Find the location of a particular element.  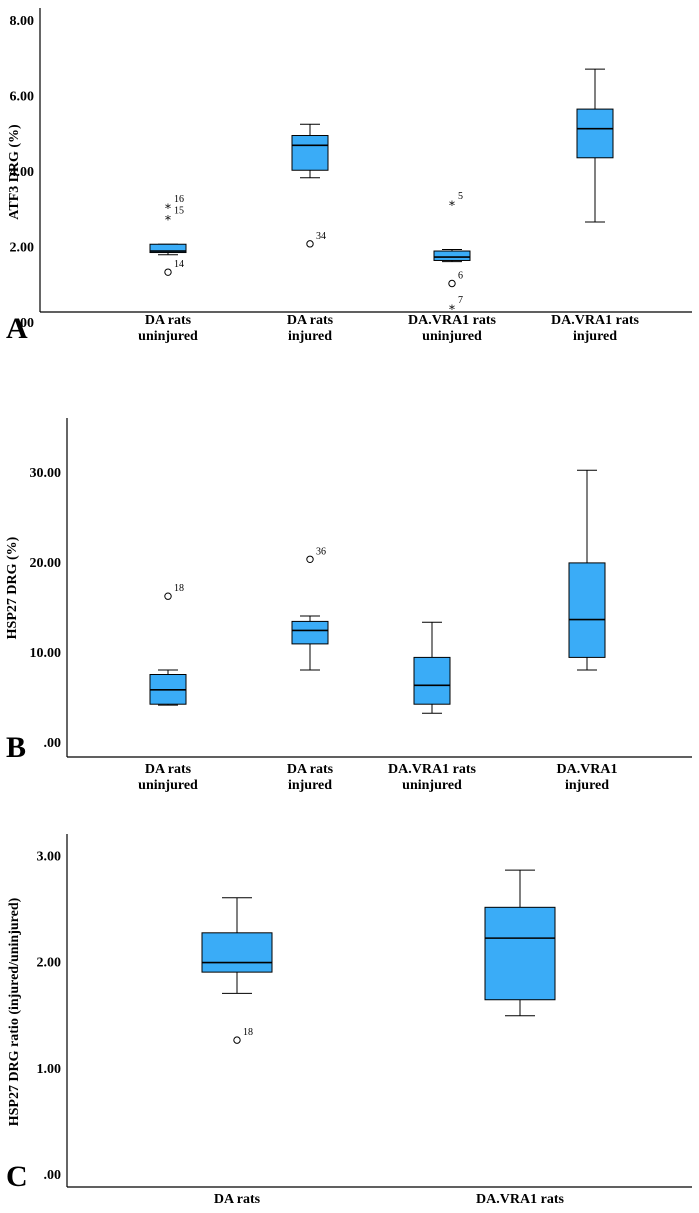

y-tick-label: 3.00 is located at coordinates (49, 856).